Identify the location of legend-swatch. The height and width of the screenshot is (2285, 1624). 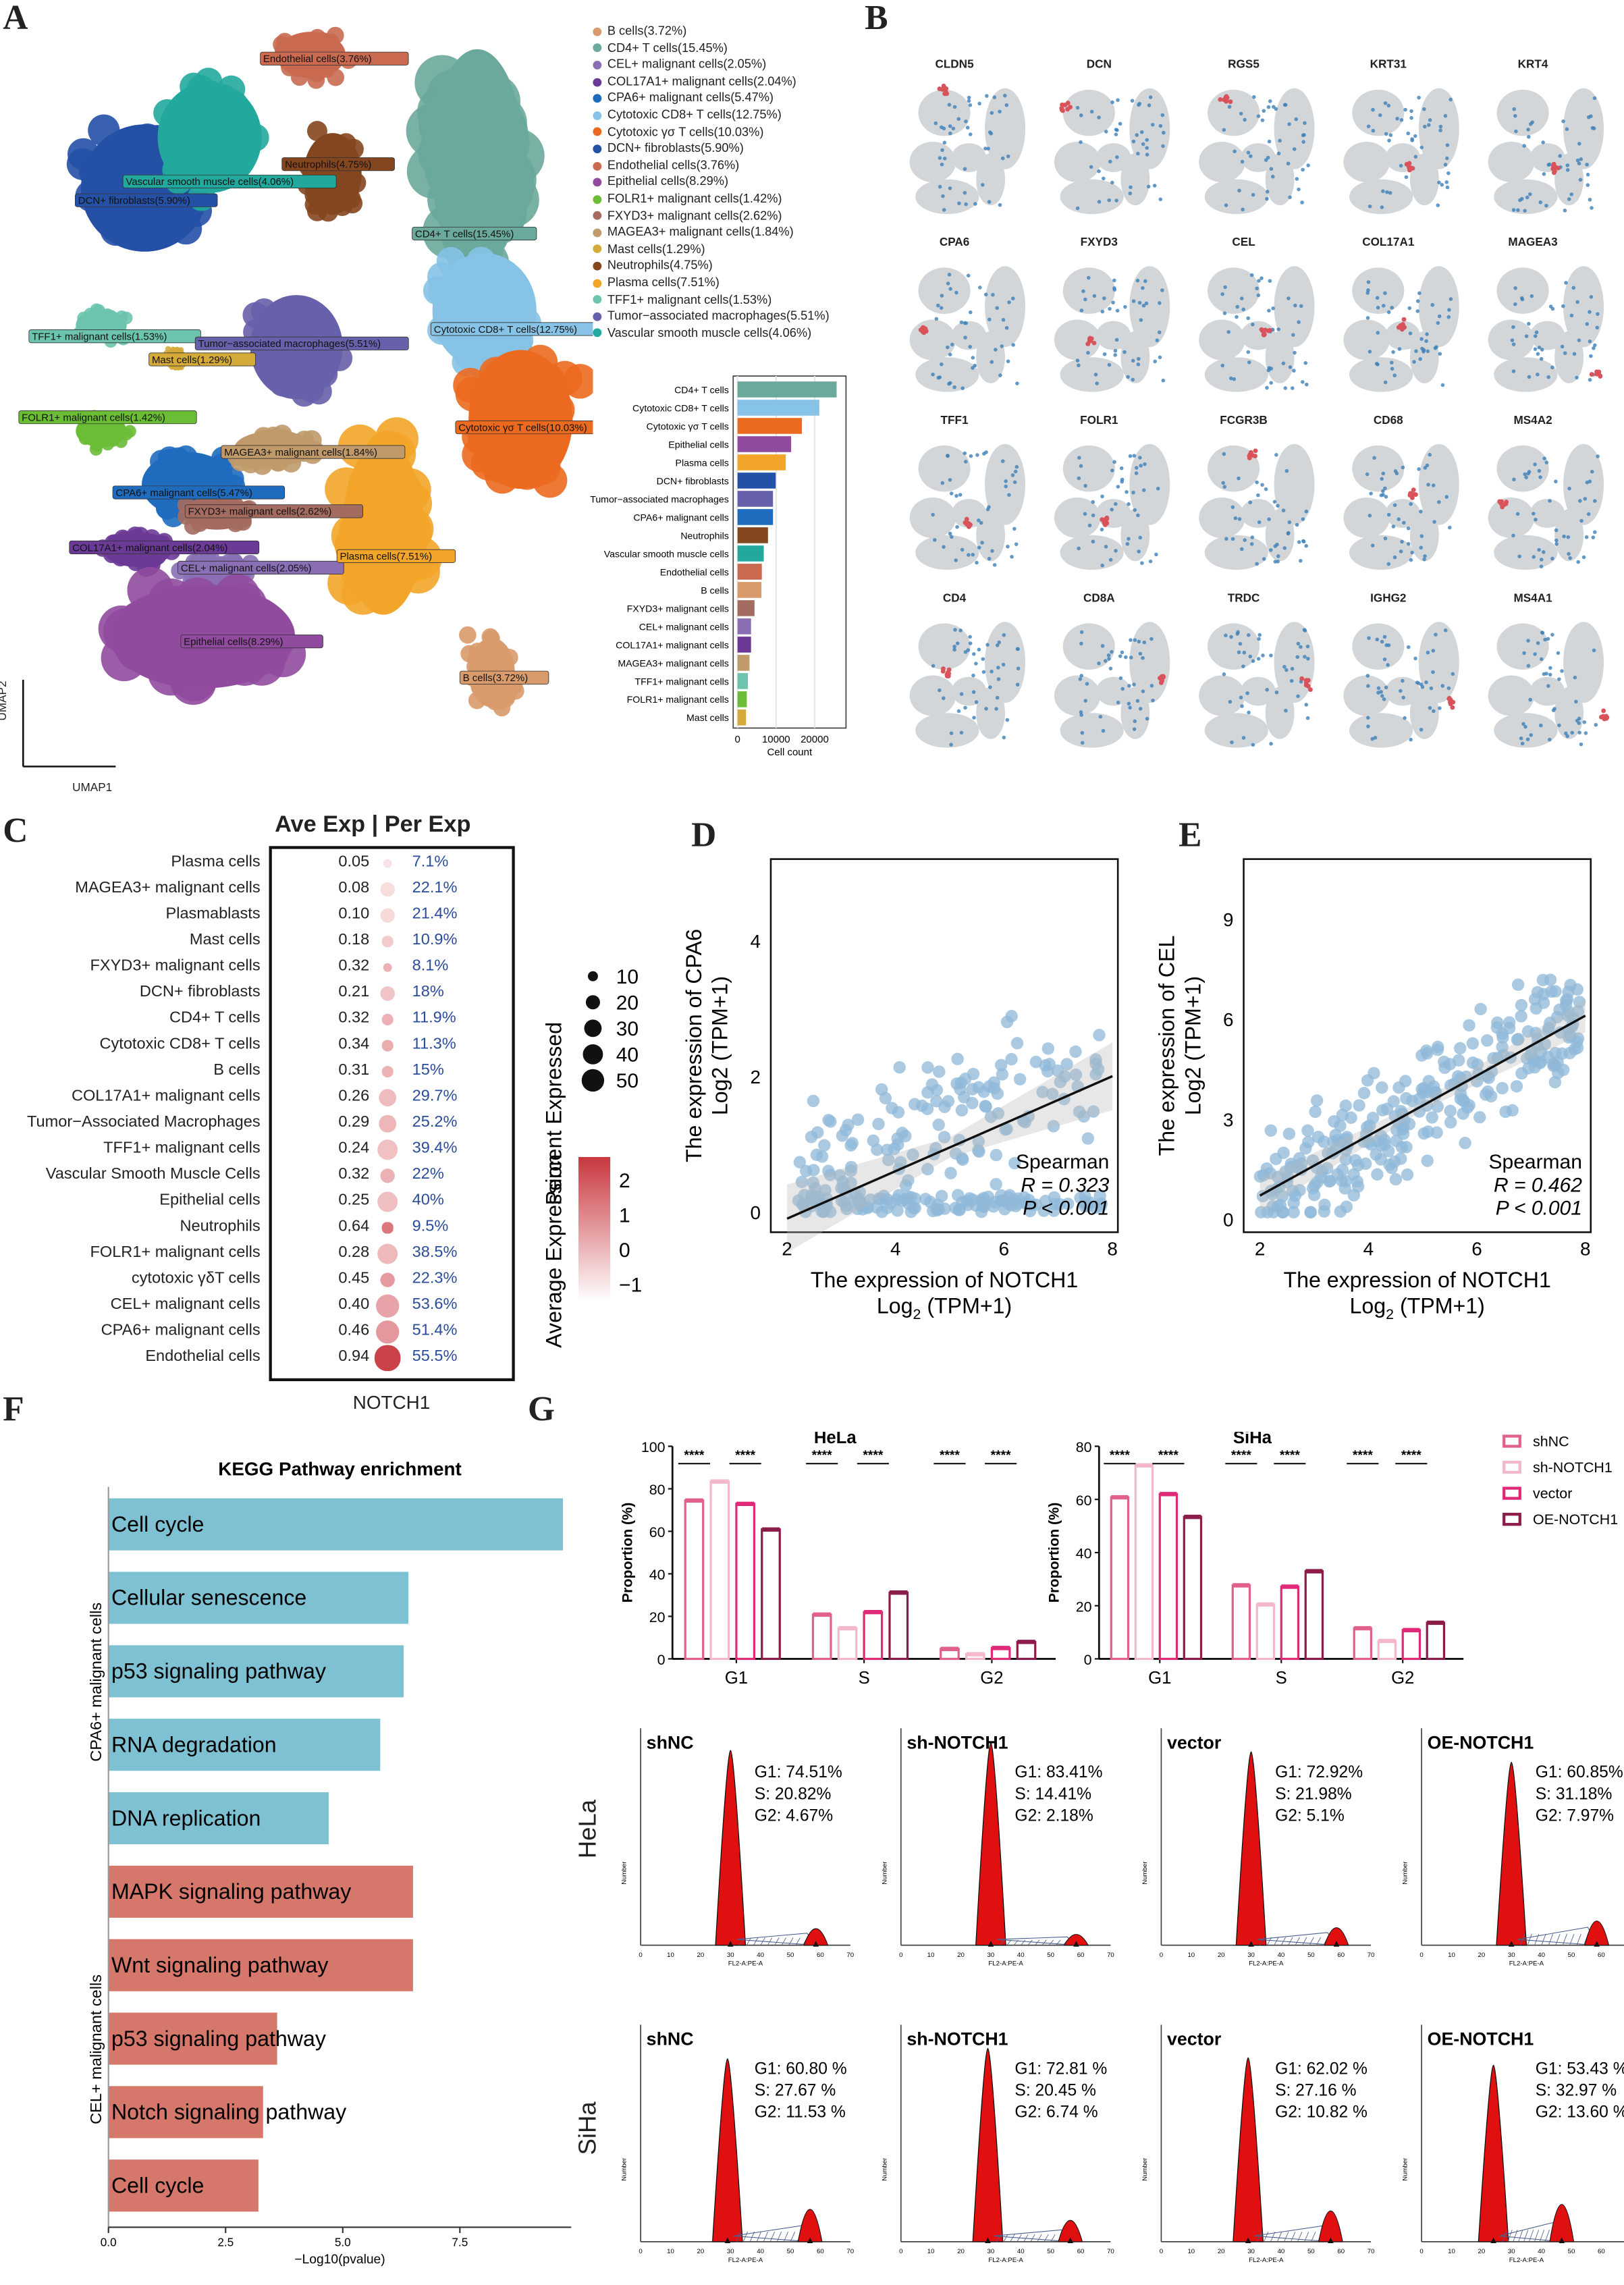
(1512, 1467).